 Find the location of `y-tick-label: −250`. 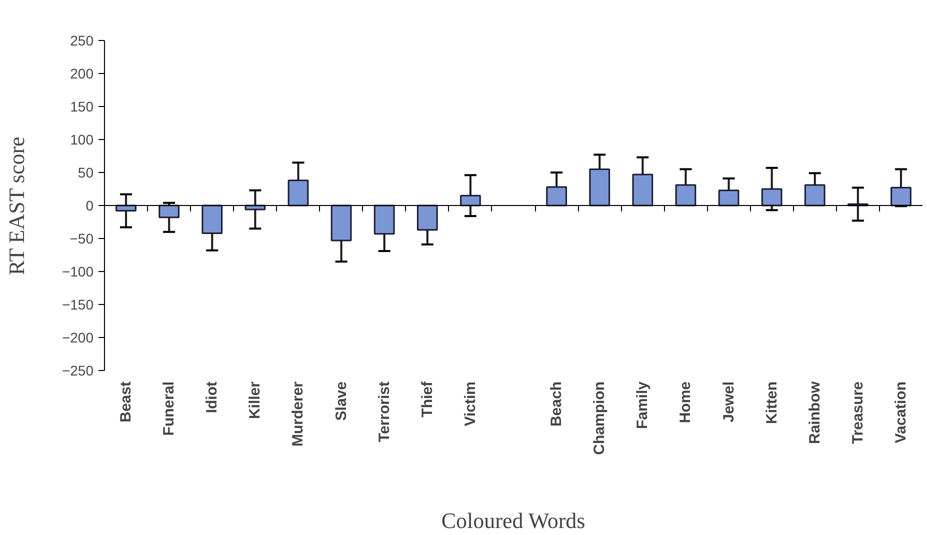

y-tick-label: −250 is located at coordinates (78, 370).